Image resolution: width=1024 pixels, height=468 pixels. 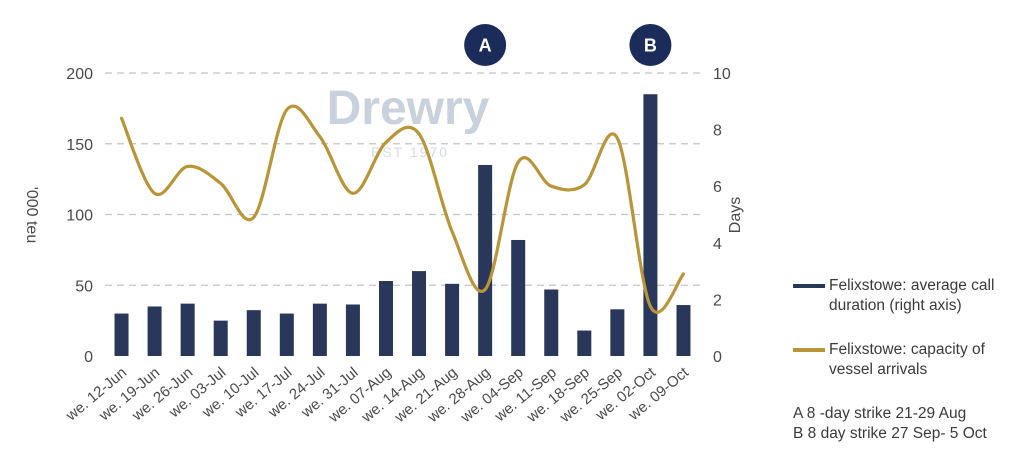 I want to click on marker-label: A, so click(x=485, y=46).